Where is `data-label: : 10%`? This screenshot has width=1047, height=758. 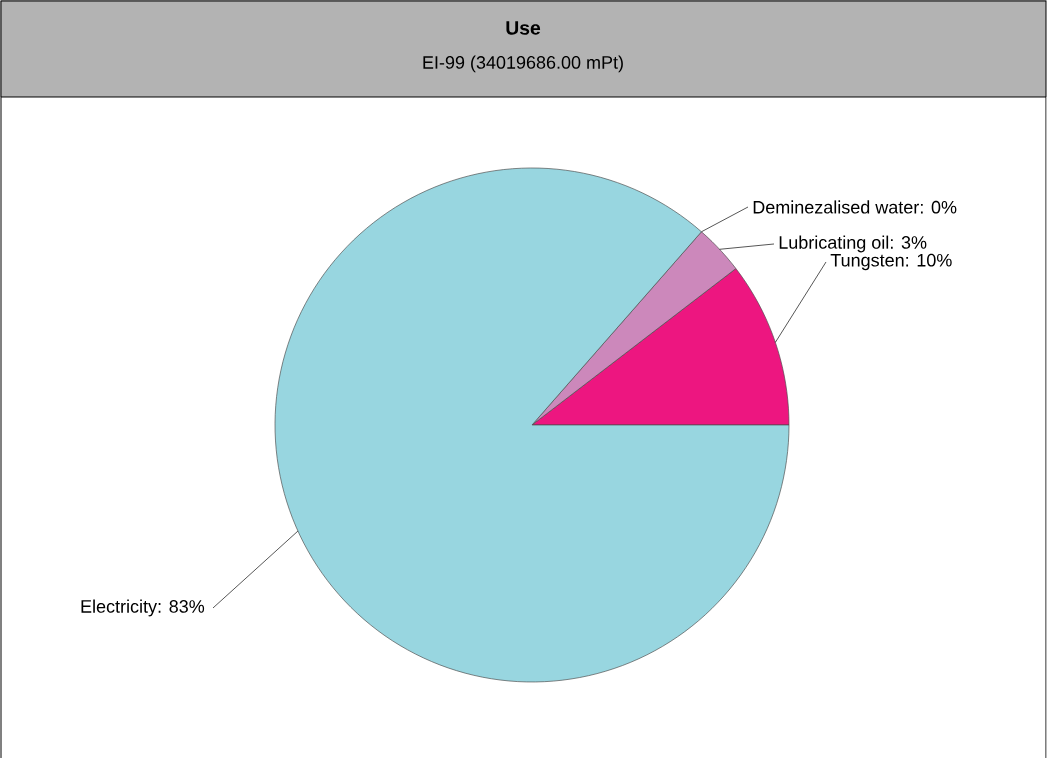 data-label: : 10% is located at coordinates (929, 260).